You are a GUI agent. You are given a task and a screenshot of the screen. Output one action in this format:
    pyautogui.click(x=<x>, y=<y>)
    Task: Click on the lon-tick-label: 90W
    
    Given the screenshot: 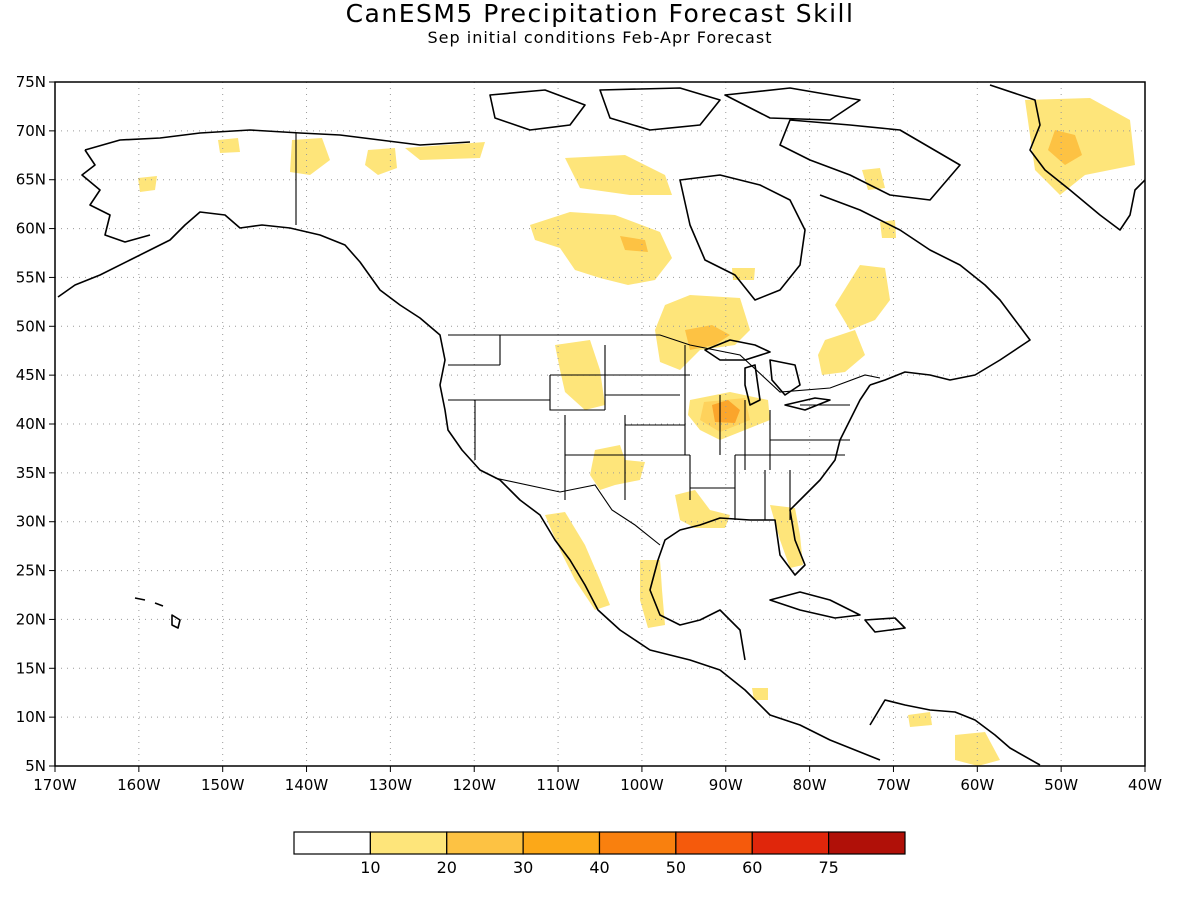 What is the action you would take?
    pyautogui.click(x=726, y=785)
    